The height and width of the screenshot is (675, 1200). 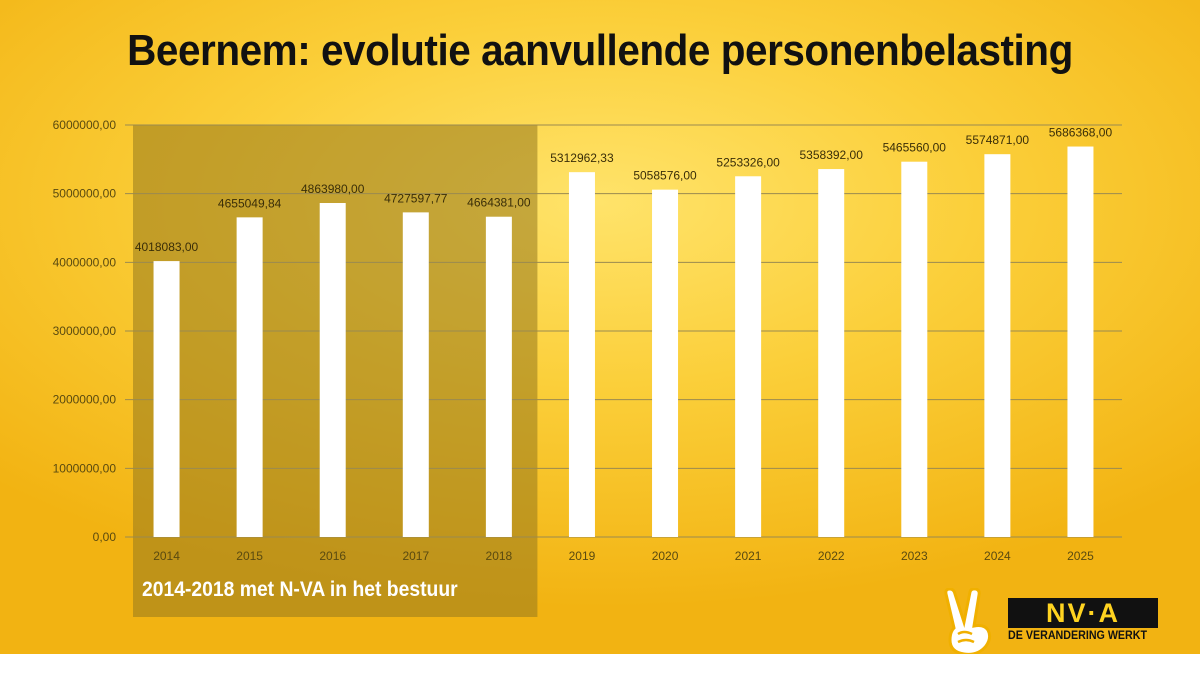 What do you see at coordinates (665, 176) in the screenshot?
I see `data-label: 5058576,00` at bounding box center [665, 176].